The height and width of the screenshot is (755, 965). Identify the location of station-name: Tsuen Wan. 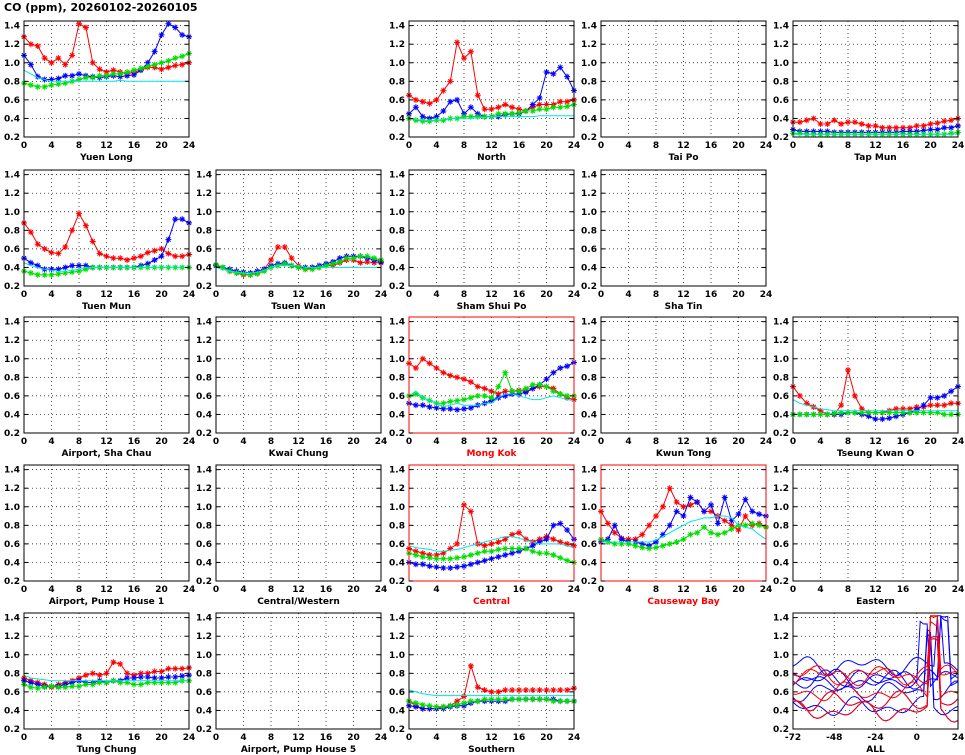
(298, 307).